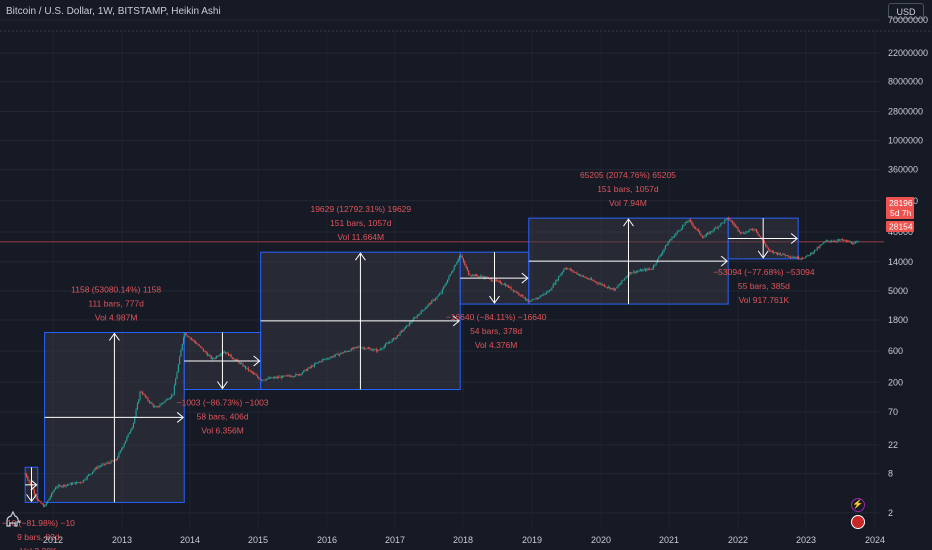 The height and width of the screenshot is (550, 932). Describe the element at coordinates (858, 505) in the screenshot. I see `lightning-icon: ⚡` at that location.